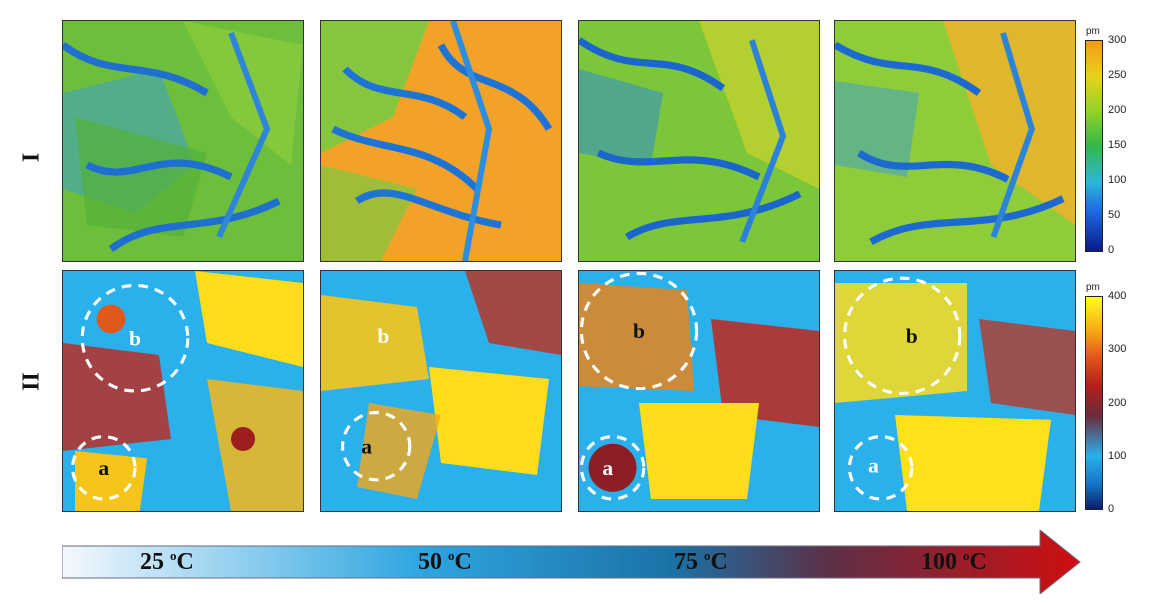 Image resolution: width=1155 pixels, height=603 pixels. What do you see at coordinates (1128, 402) in the screenshot?
I see `colorbar-bottom-ticks: 400 300 200 100 0` at bounding box center [1128, 402].